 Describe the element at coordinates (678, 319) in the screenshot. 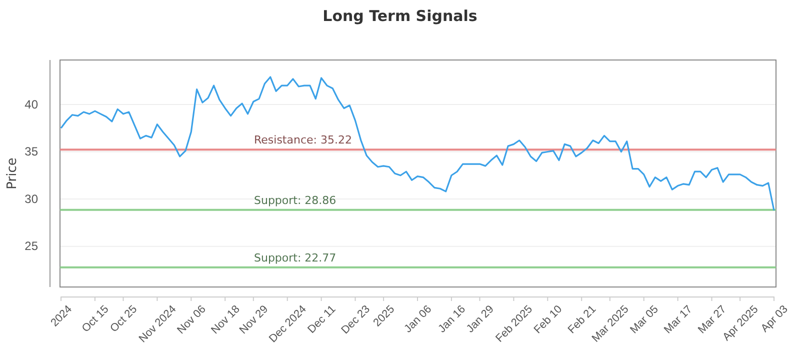

I see `x-tick-label: Mar 17` at that location.